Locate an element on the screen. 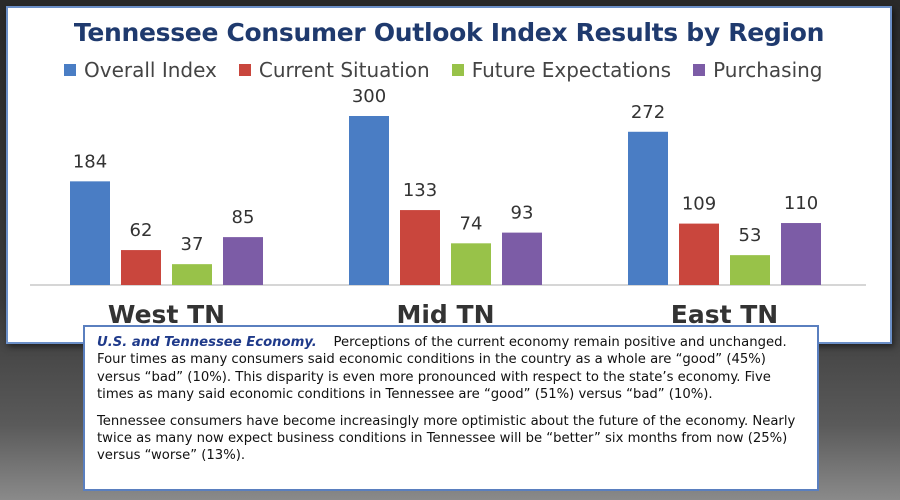  data-label: 62 is located at coordinates (141, 230).